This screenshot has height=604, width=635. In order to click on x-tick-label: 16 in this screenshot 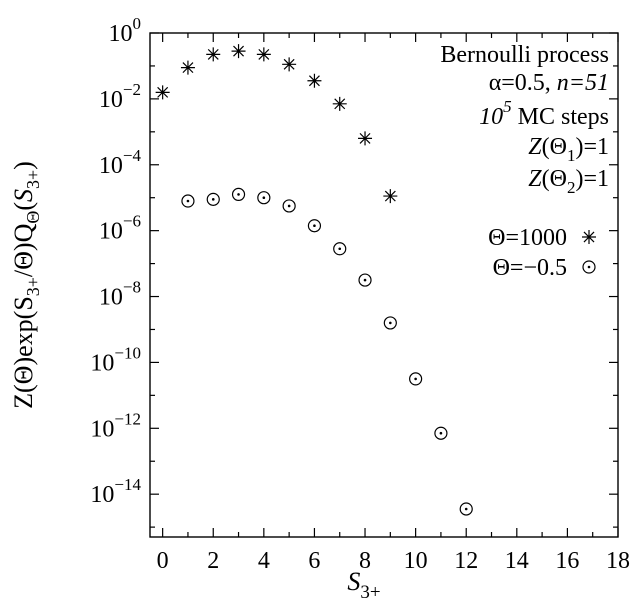, I will do `click(567, 561)`.